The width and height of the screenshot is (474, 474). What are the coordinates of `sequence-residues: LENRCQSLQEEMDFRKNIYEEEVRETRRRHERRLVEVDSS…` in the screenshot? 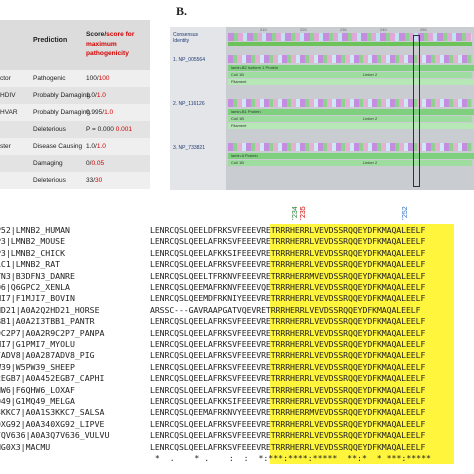 It's located at (288, 298).